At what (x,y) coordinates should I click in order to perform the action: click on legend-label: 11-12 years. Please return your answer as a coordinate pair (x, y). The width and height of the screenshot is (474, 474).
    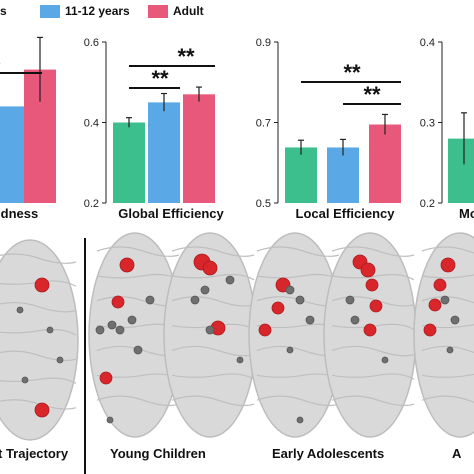
    Looking at the image, I should click on (97, 11).